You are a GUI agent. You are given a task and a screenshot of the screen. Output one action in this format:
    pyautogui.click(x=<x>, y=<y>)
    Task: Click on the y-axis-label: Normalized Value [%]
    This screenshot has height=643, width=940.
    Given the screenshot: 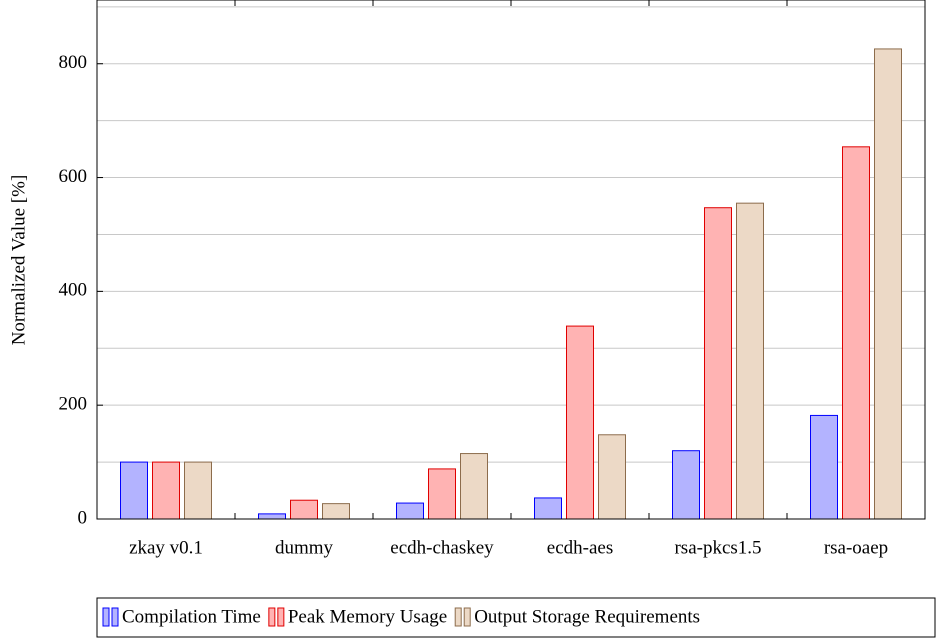 What is the action you would take?
    pyautogui.click(x=18, y=260)
    